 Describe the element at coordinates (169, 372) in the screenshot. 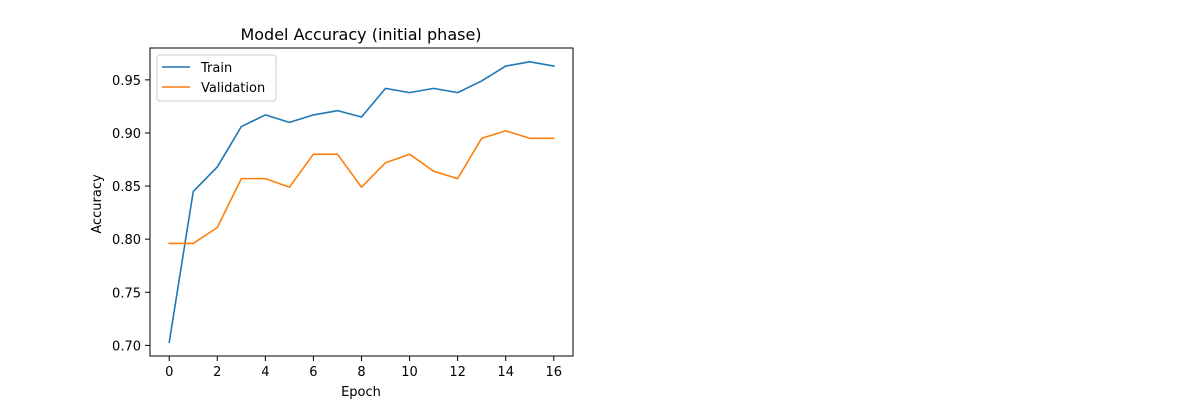

I see `x-tick-label: 0` at that location.